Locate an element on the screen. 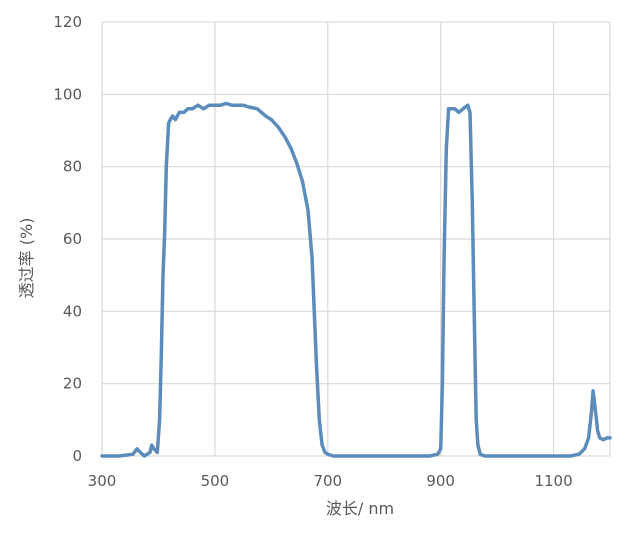  x-tick-label: 1100 is located at coordinates (553, 481).